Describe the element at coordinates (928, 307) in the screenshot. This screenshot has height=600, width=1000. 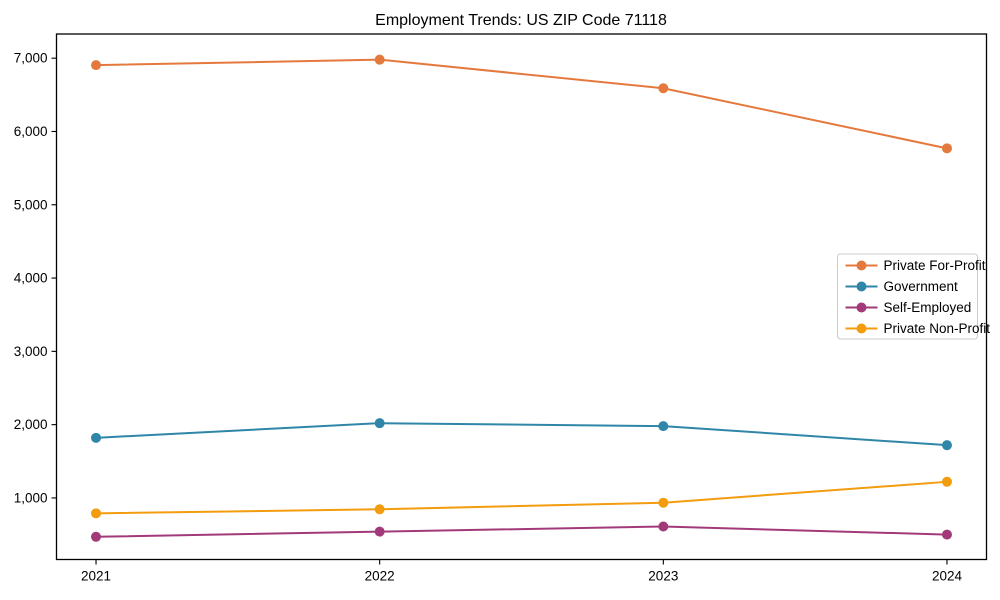
I see `legend-entry-label: Self-Employed` at that location.